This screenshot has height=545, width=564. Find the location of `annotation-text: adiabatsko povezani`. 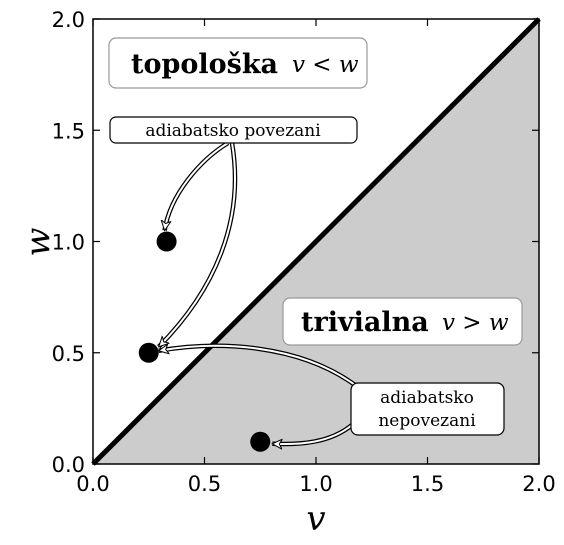

annotation-text: adiabatsko povezani is located at coordinates (233, 131).